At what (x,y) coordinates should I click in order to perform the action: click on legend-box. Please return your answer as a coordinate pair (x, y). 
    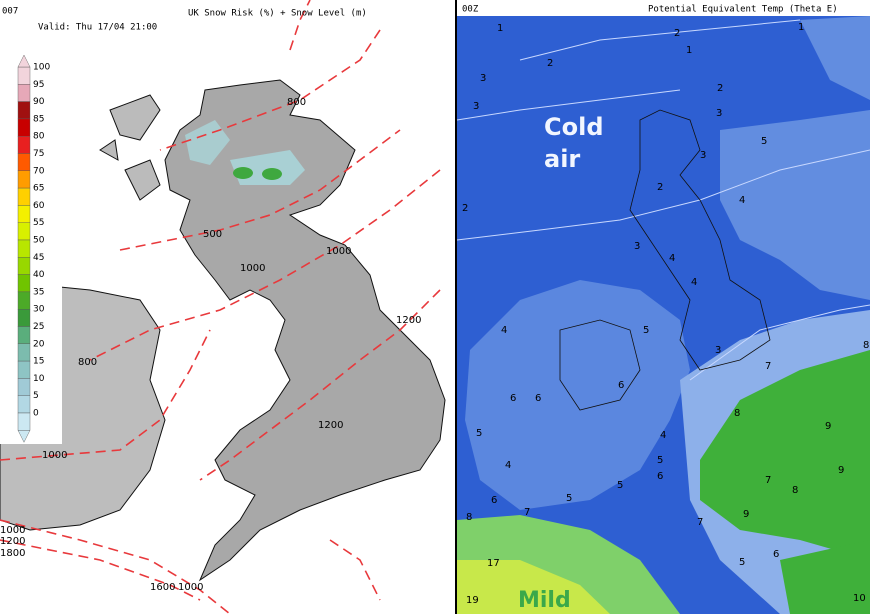
    Looking at the image, I should click on (31, 250).